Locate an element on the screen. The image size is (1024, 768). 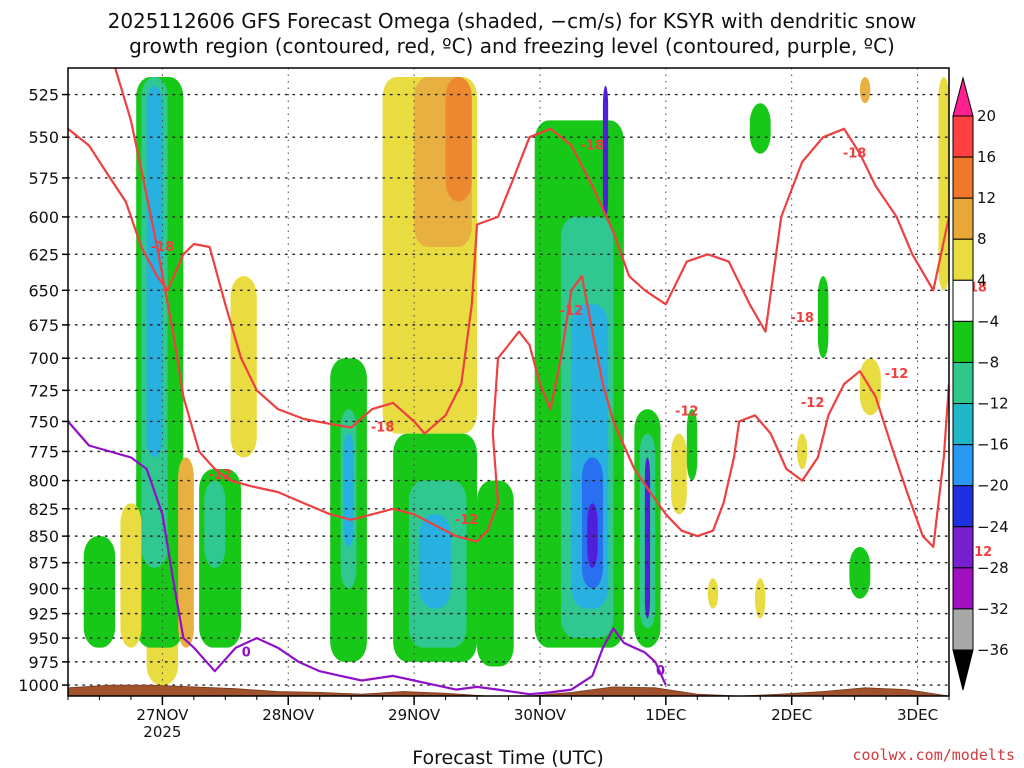
contour-label-14: 0 is located at coordinates (660, 671).